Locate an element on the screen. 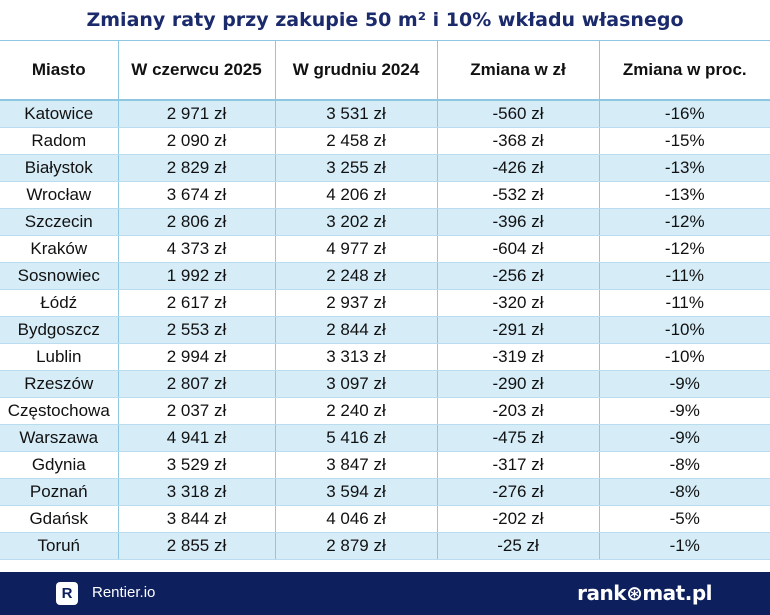  table-cell: 2 855 zł is located at coordinates (197, 546).